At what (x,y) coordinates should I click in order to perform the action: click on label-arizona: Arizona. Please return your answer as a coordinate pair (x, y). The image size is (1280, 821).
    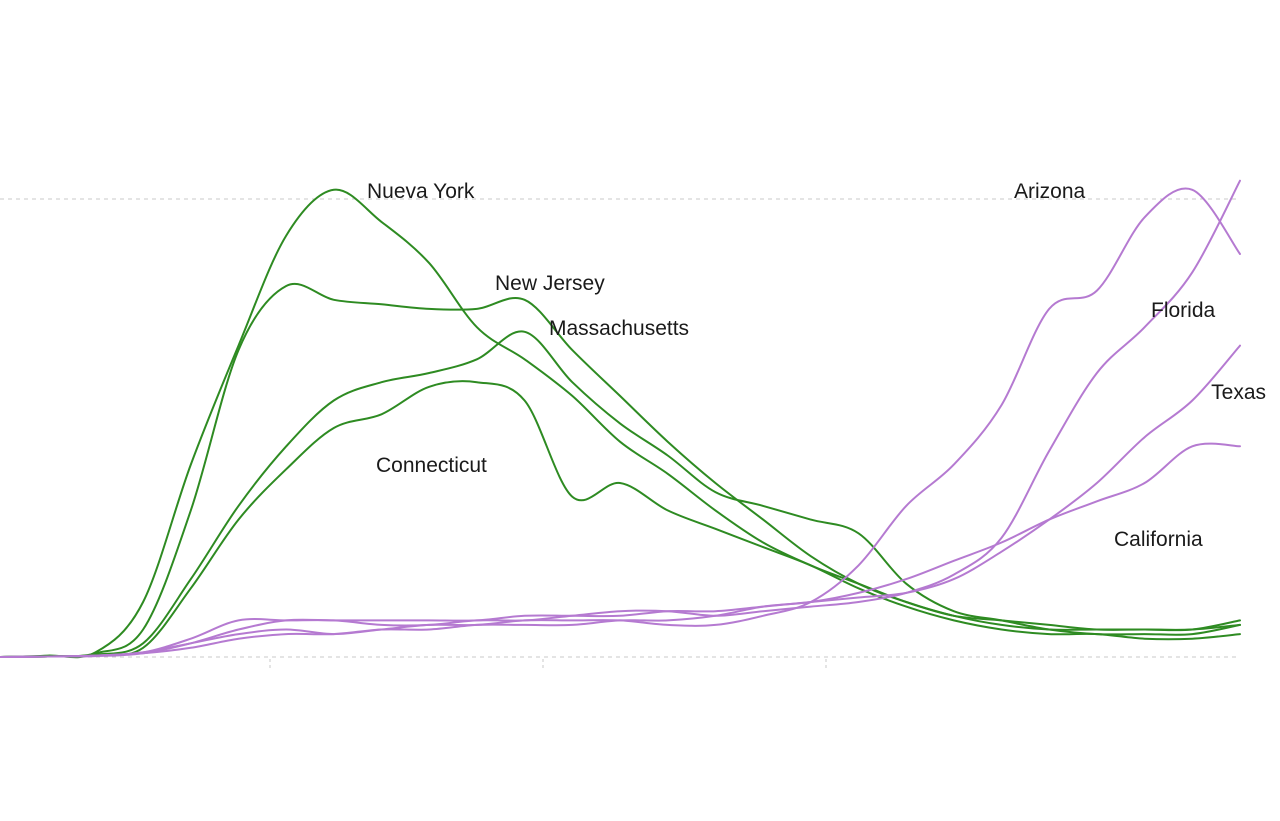
    Looking at the image, I should click on (1050, 191).